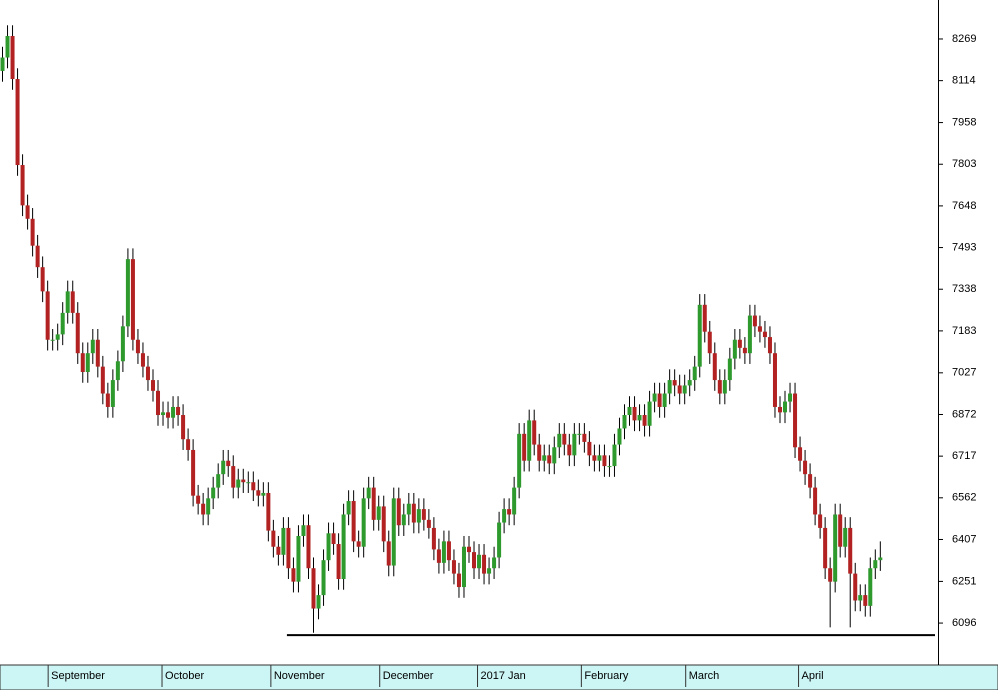 The image size is (998, 690). What do you see at coordinates (964, 206) in the screenshot?
I see `y-tick-label: 7648` at bounding box center [964, 206].